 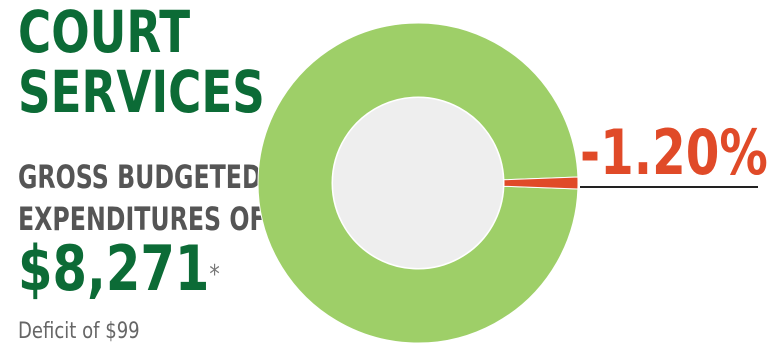 What do you see at coordinates (79, 331) in the screenshot?
I see `deficit-text: Deficit of $99` at bounding box center [79, 331].